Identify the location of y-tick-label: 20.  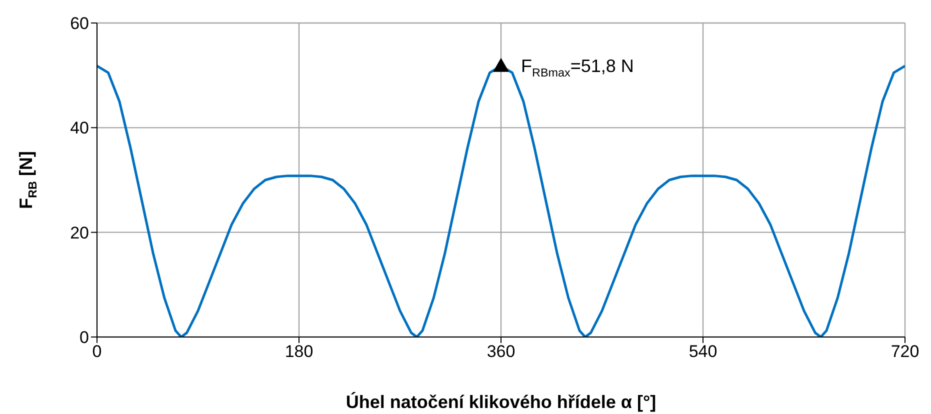
(79, 232).